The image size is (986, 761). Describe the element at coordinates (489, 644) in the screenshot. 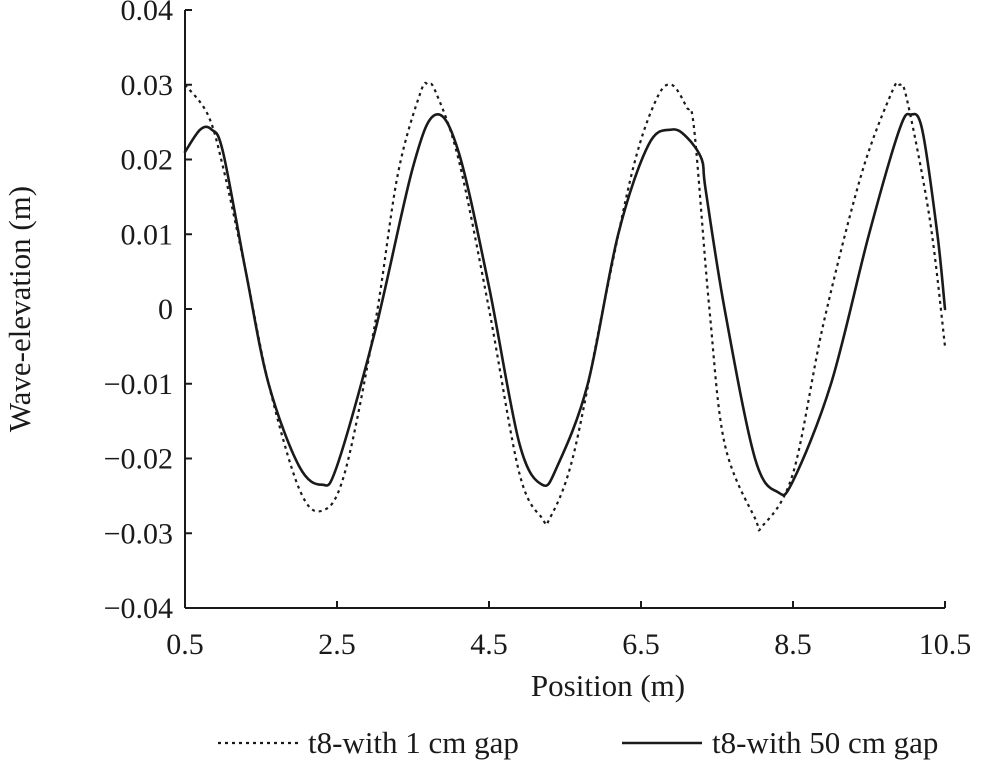

I see `x-tick-label: 4.5` at that location.